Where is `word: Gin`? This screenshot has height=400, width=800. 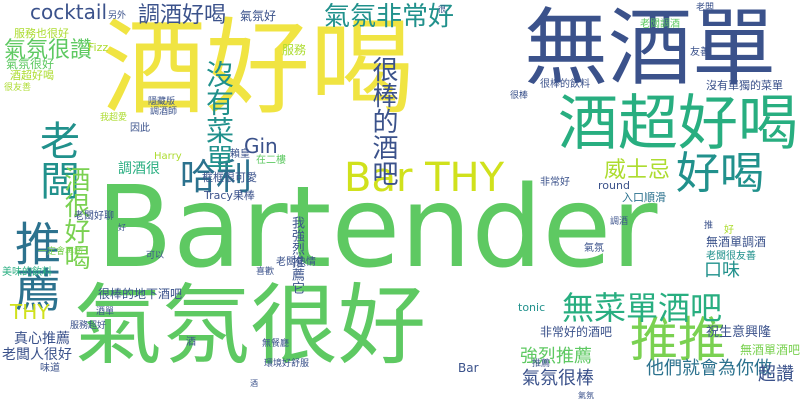 word: Gin is located at coordinates (261, 146).